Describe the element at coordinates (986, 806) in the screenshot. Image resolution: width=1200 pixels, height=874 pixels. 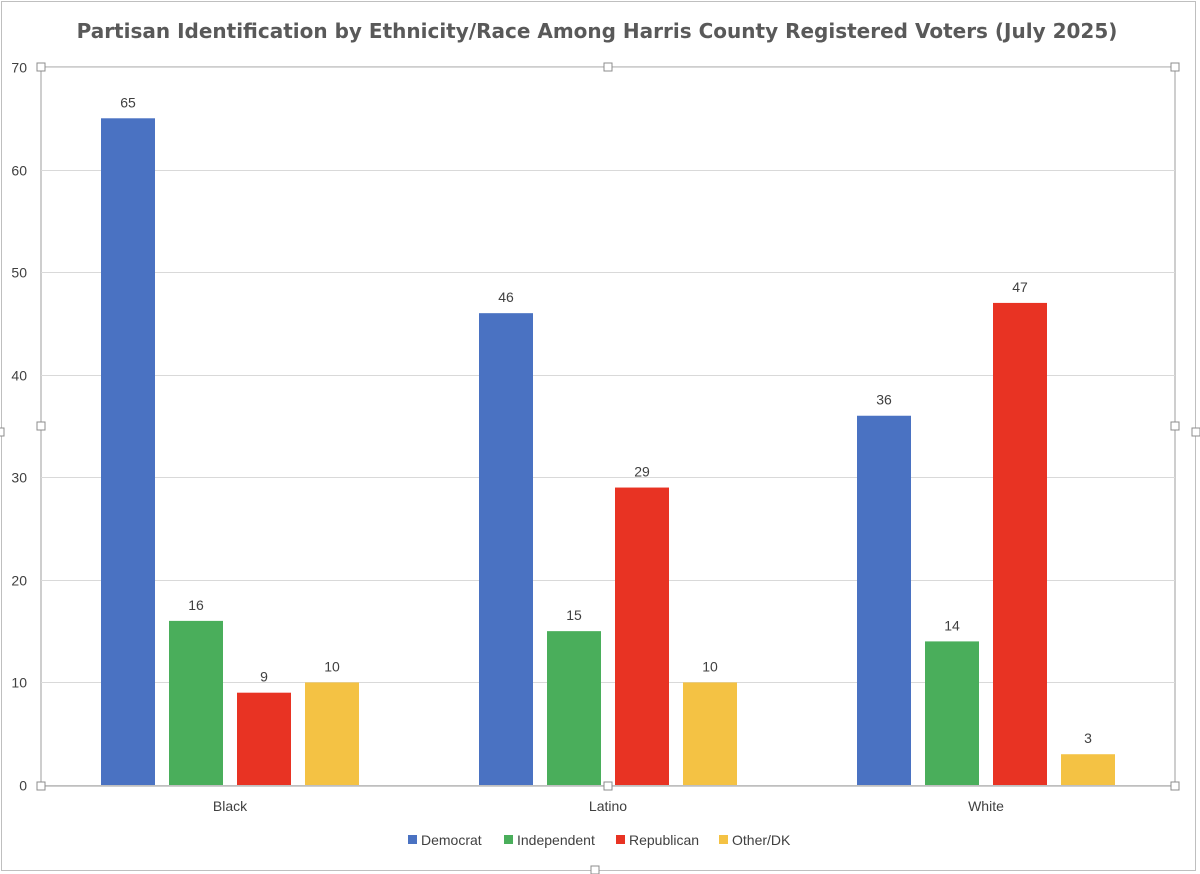
I see `category-label-white: White` at that location.